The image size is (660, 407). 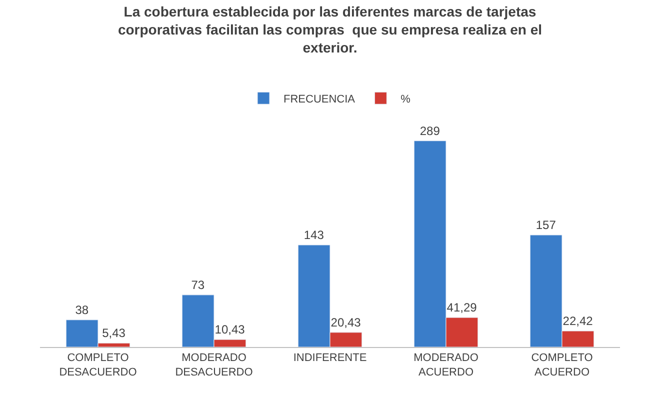 I want to click on data-label: 5,43, so click(x=114, y=333).